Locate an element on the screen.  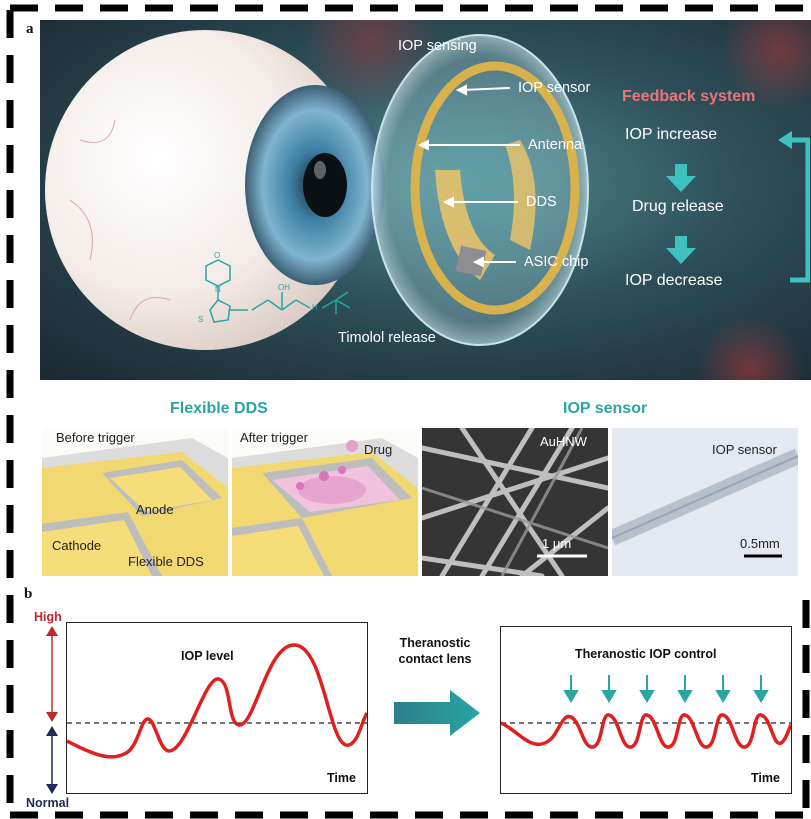
theranostic-control-plot: Theranostic IOP control Time is located at coordinates (646, 710).